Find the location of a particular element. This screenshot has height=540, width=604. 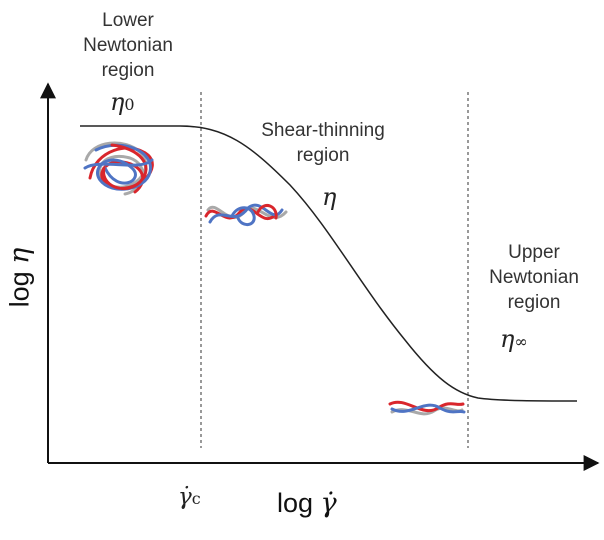

upper-label-line3: region is located at coordinates (534, 302).